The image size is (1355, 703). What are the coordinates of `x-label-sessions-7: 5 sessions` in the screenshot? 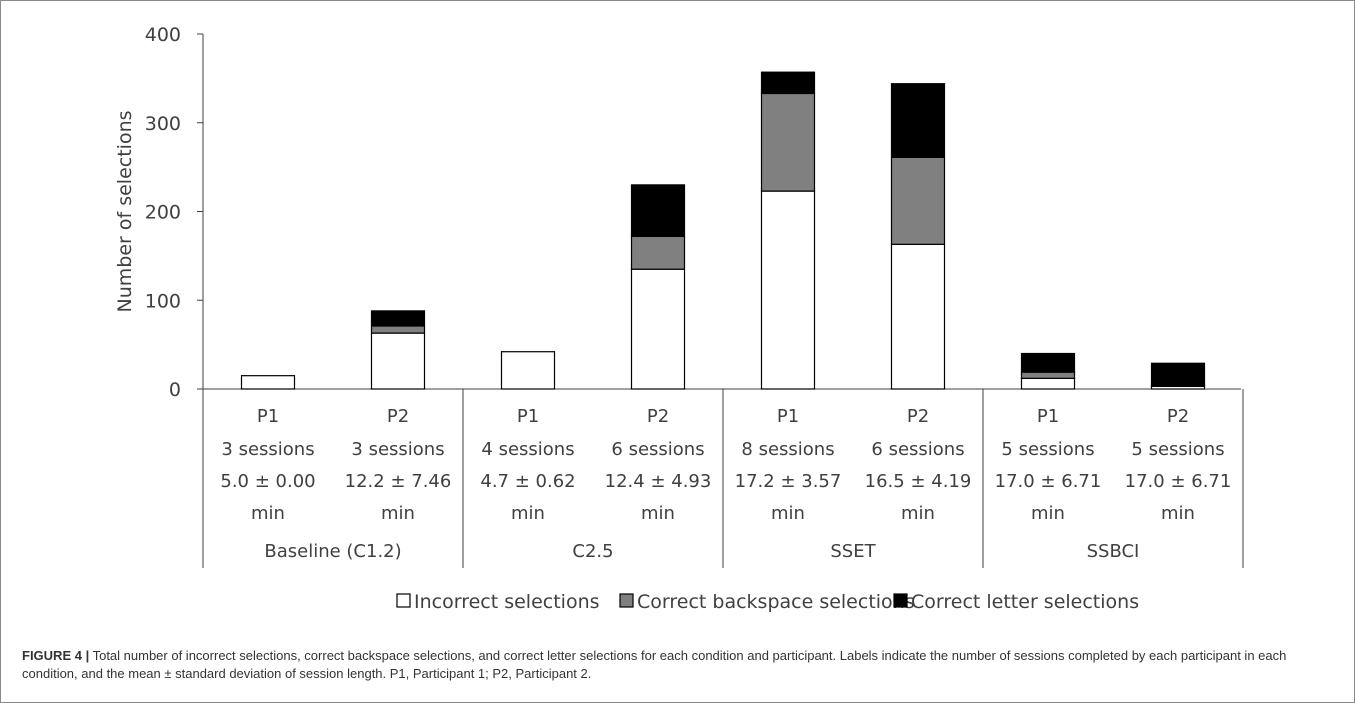 It's located at (1177, 449).